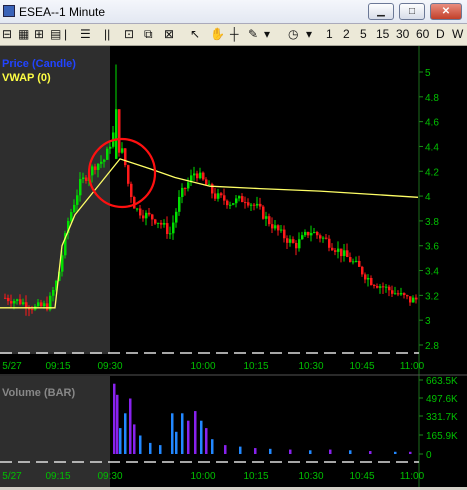 The image size is (467, 490). I want to click on clock-icon: ◷, so click(293, 34).